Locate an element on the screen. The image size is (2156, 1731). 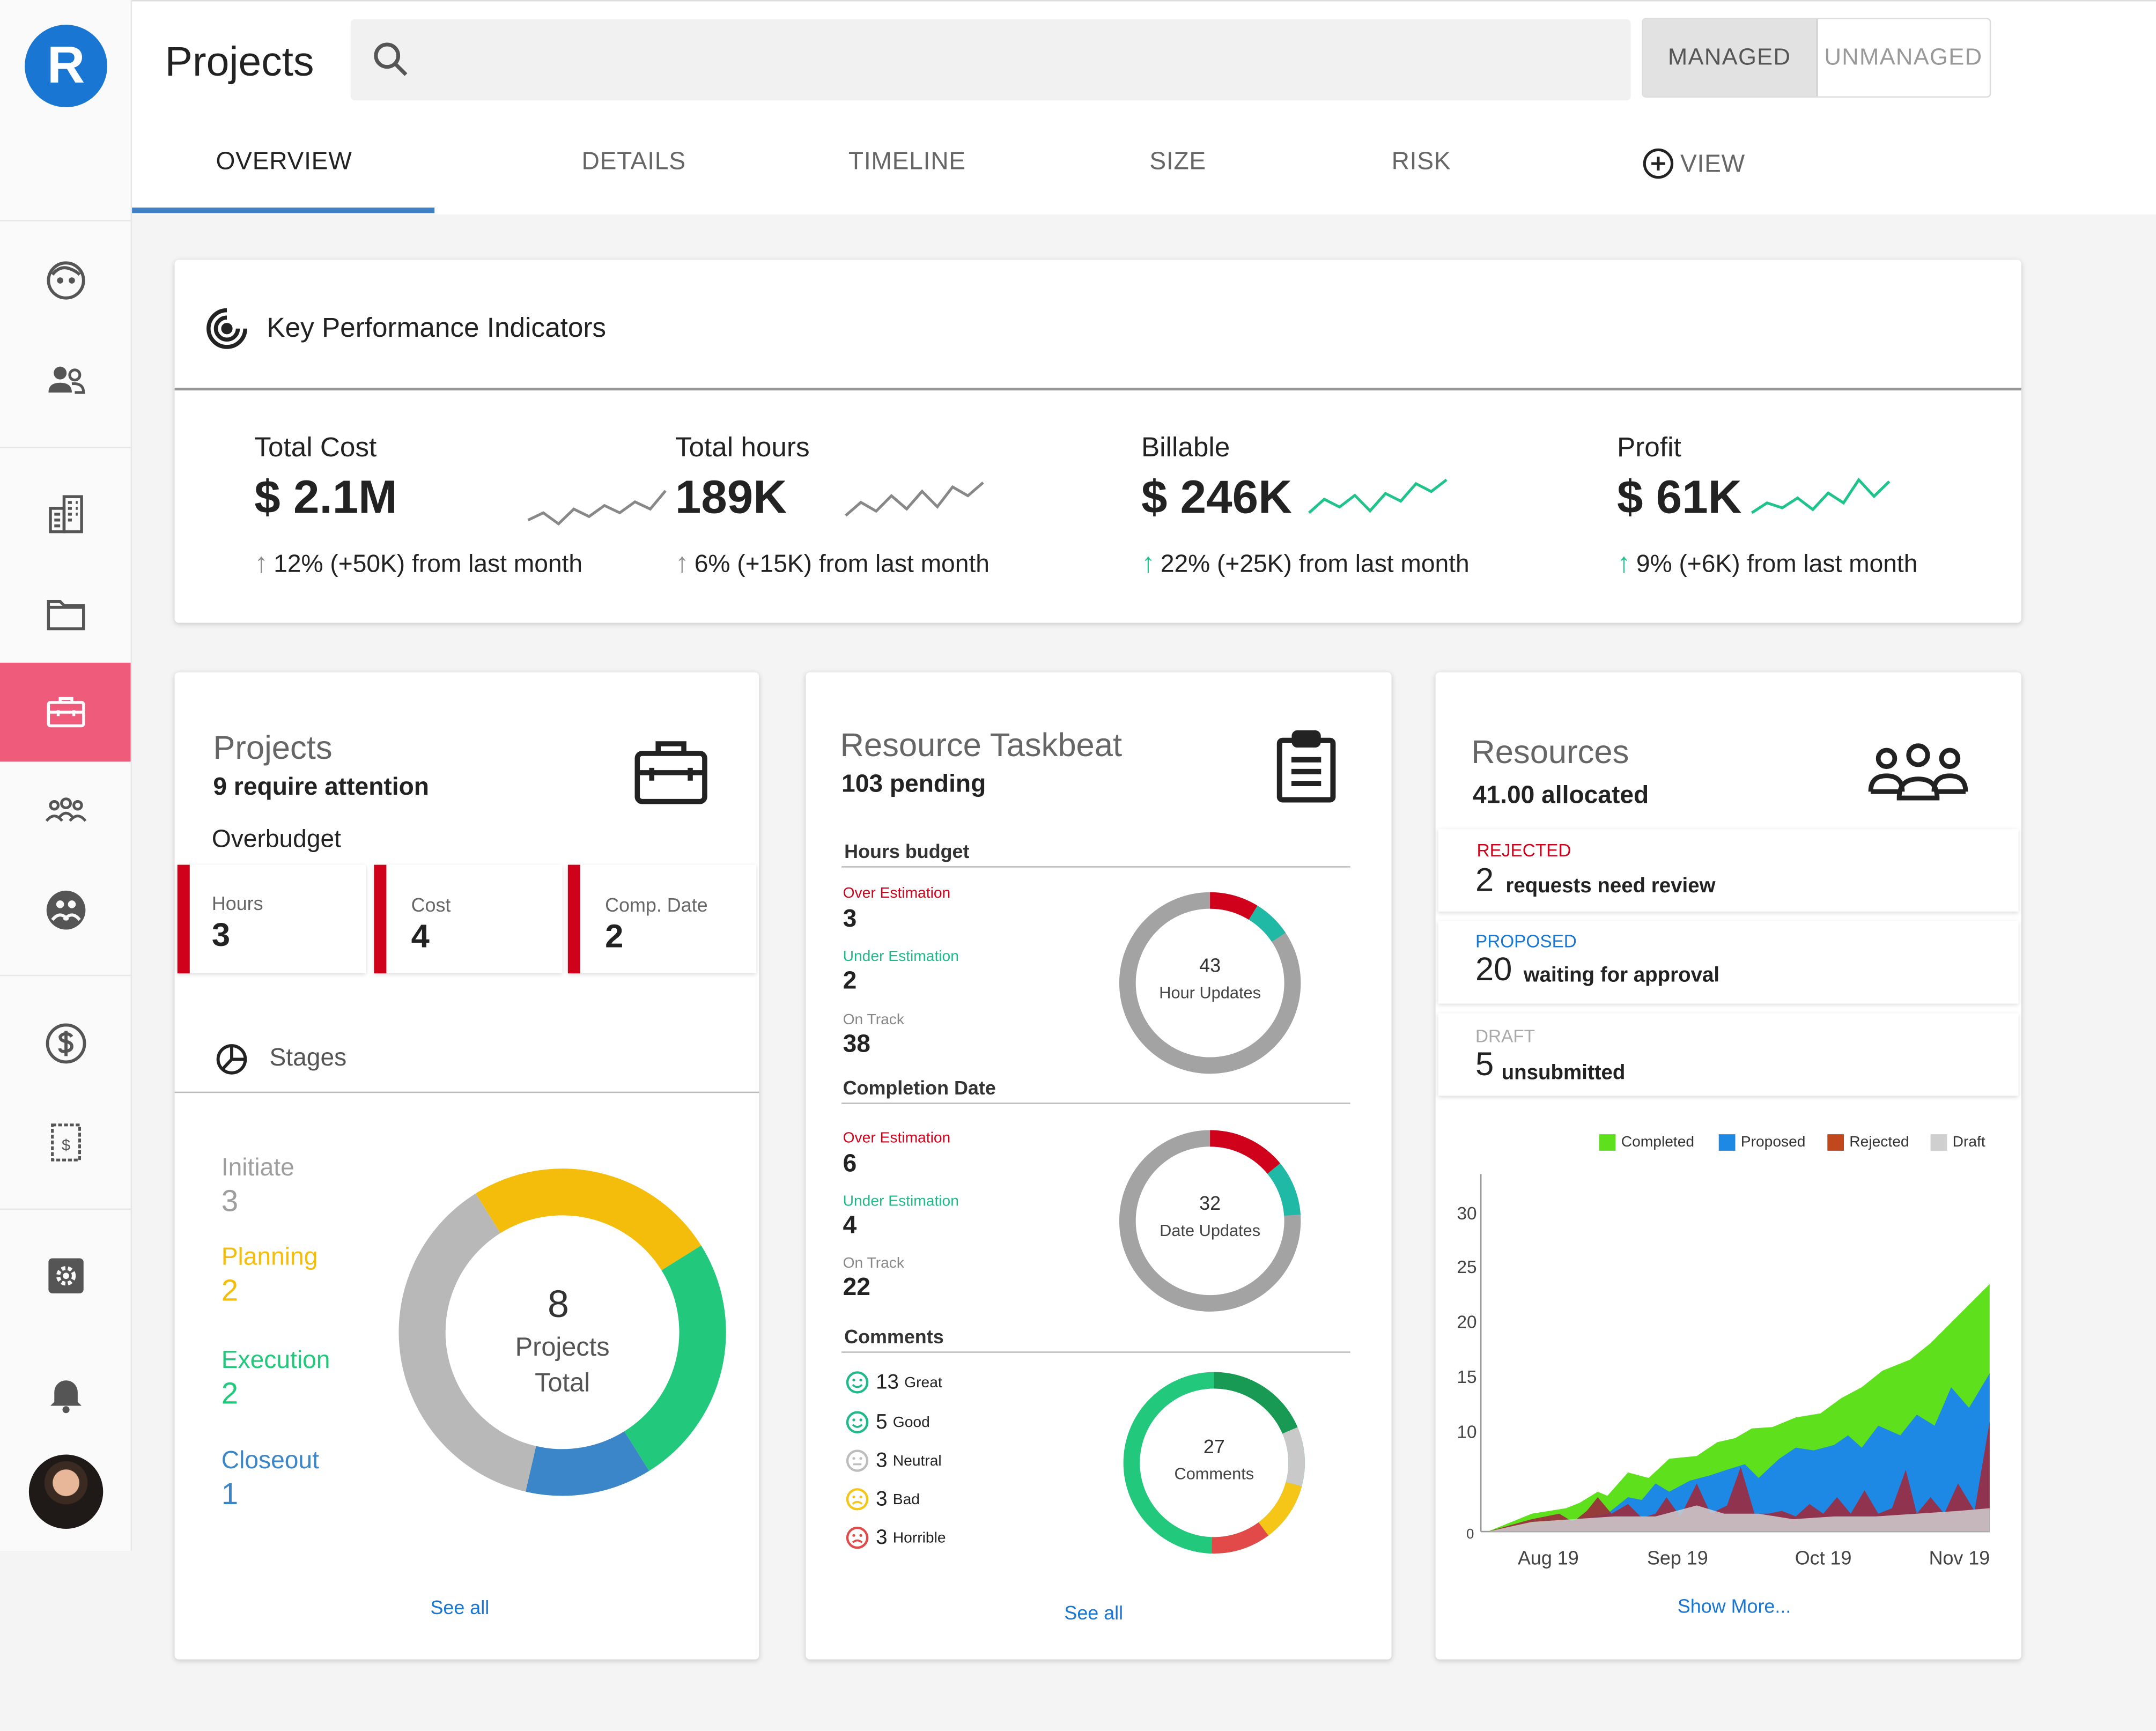
completion-over-label: Over Estimation is located at coordinates (897, 1139).